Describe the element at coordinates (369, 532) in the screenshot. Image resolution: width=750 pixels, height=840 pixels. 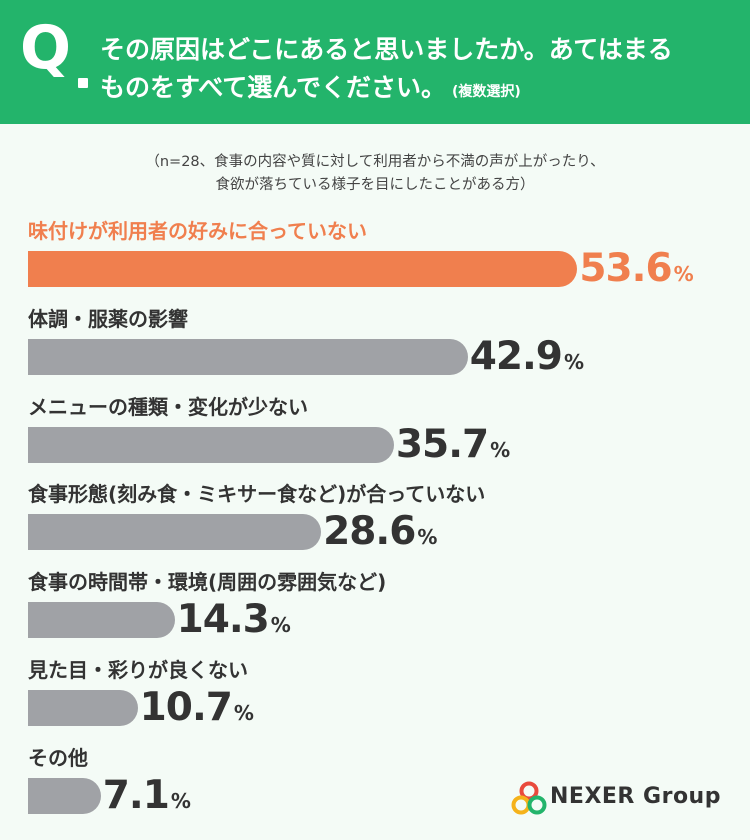
I see `value-number: 28.6` at that location.